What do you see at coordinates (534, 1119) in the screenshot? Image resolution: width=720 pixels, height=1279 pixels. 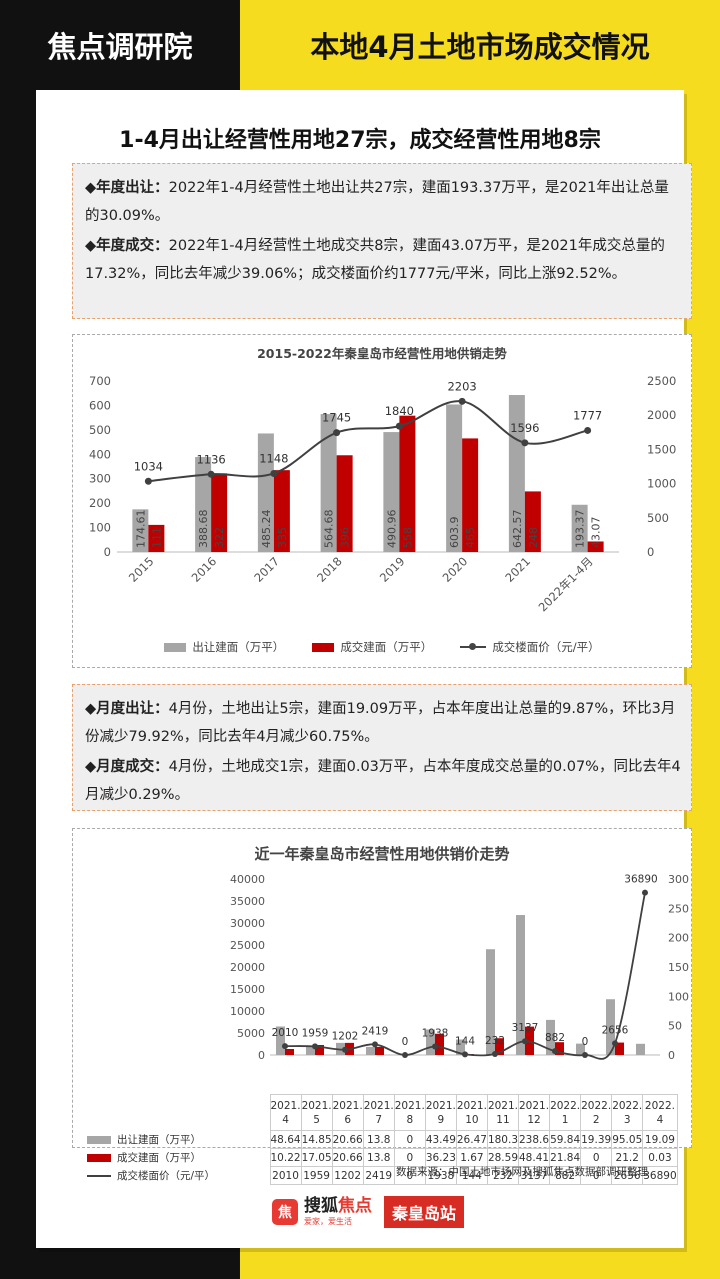 I see `category-line: 12` at bounding box center [534, 1119].